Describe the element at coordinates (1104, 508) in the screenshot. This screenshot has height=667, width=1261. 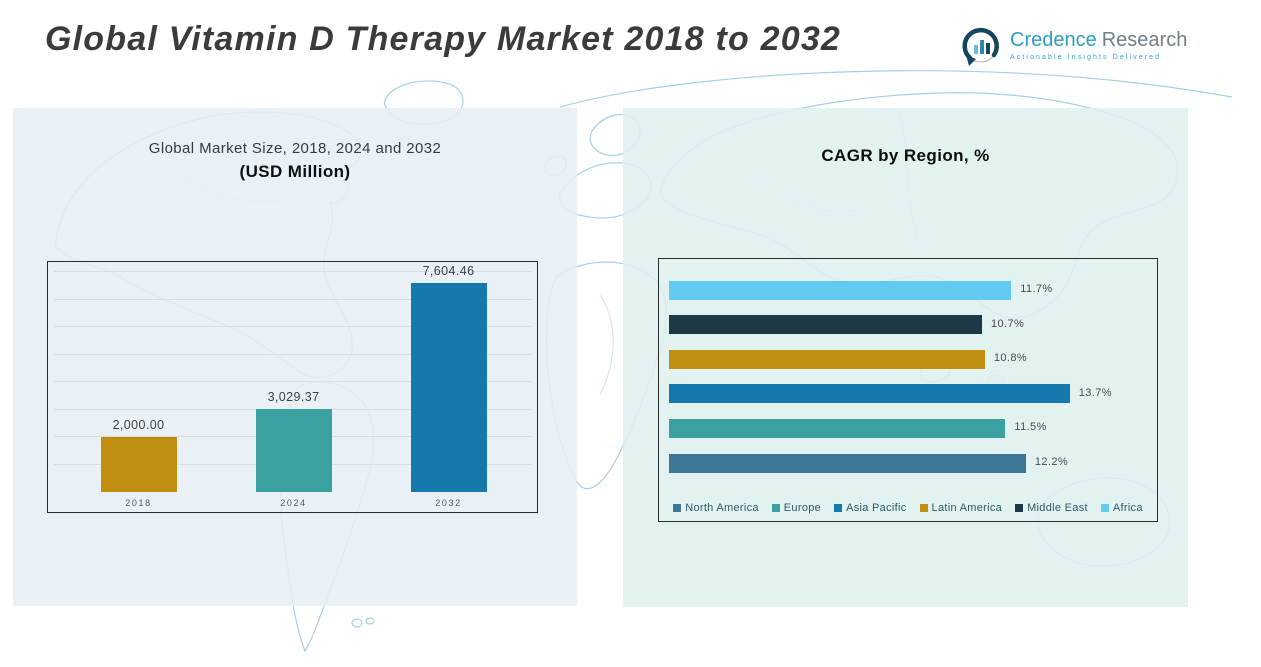
I see `legend-swatch-africa` at that location.